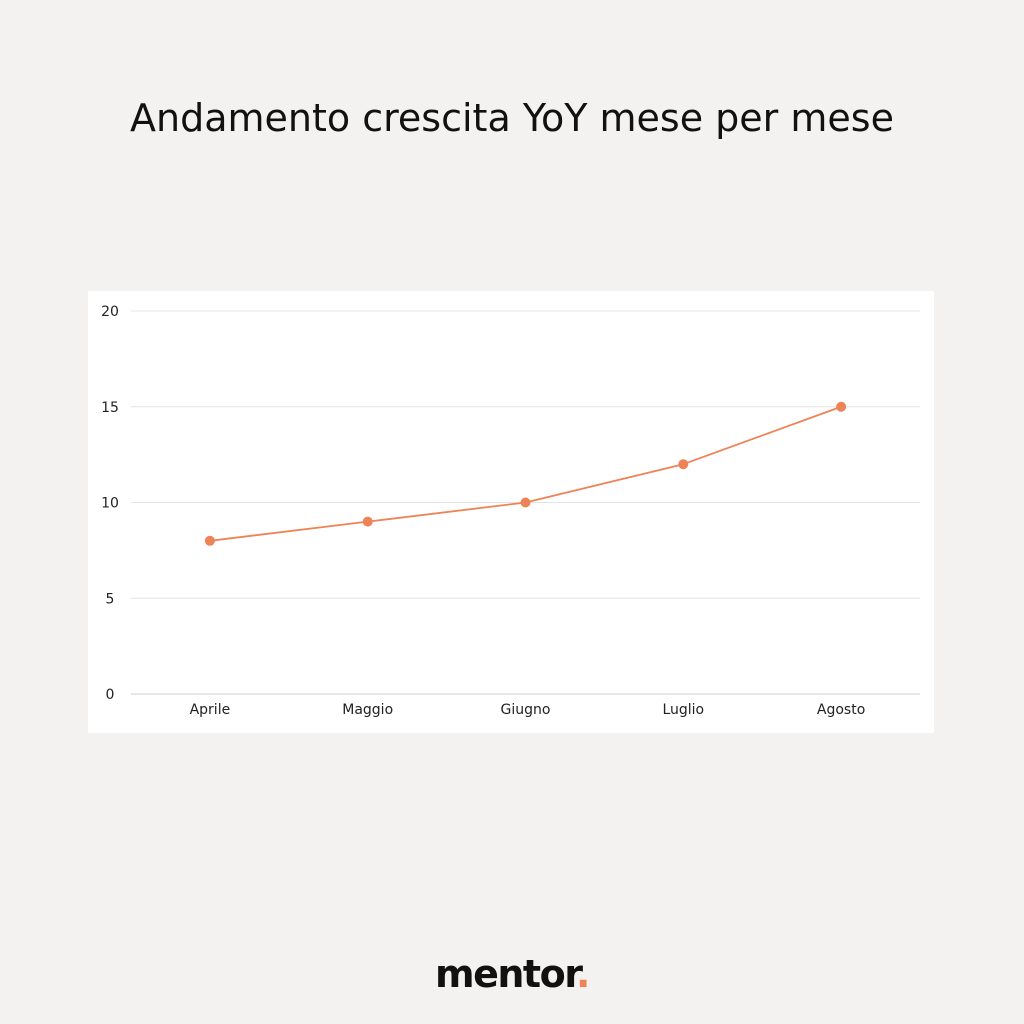 The height and width of the screenshot is (1024, 1024). I want to click on data-point-giugno, so click(525, 502).